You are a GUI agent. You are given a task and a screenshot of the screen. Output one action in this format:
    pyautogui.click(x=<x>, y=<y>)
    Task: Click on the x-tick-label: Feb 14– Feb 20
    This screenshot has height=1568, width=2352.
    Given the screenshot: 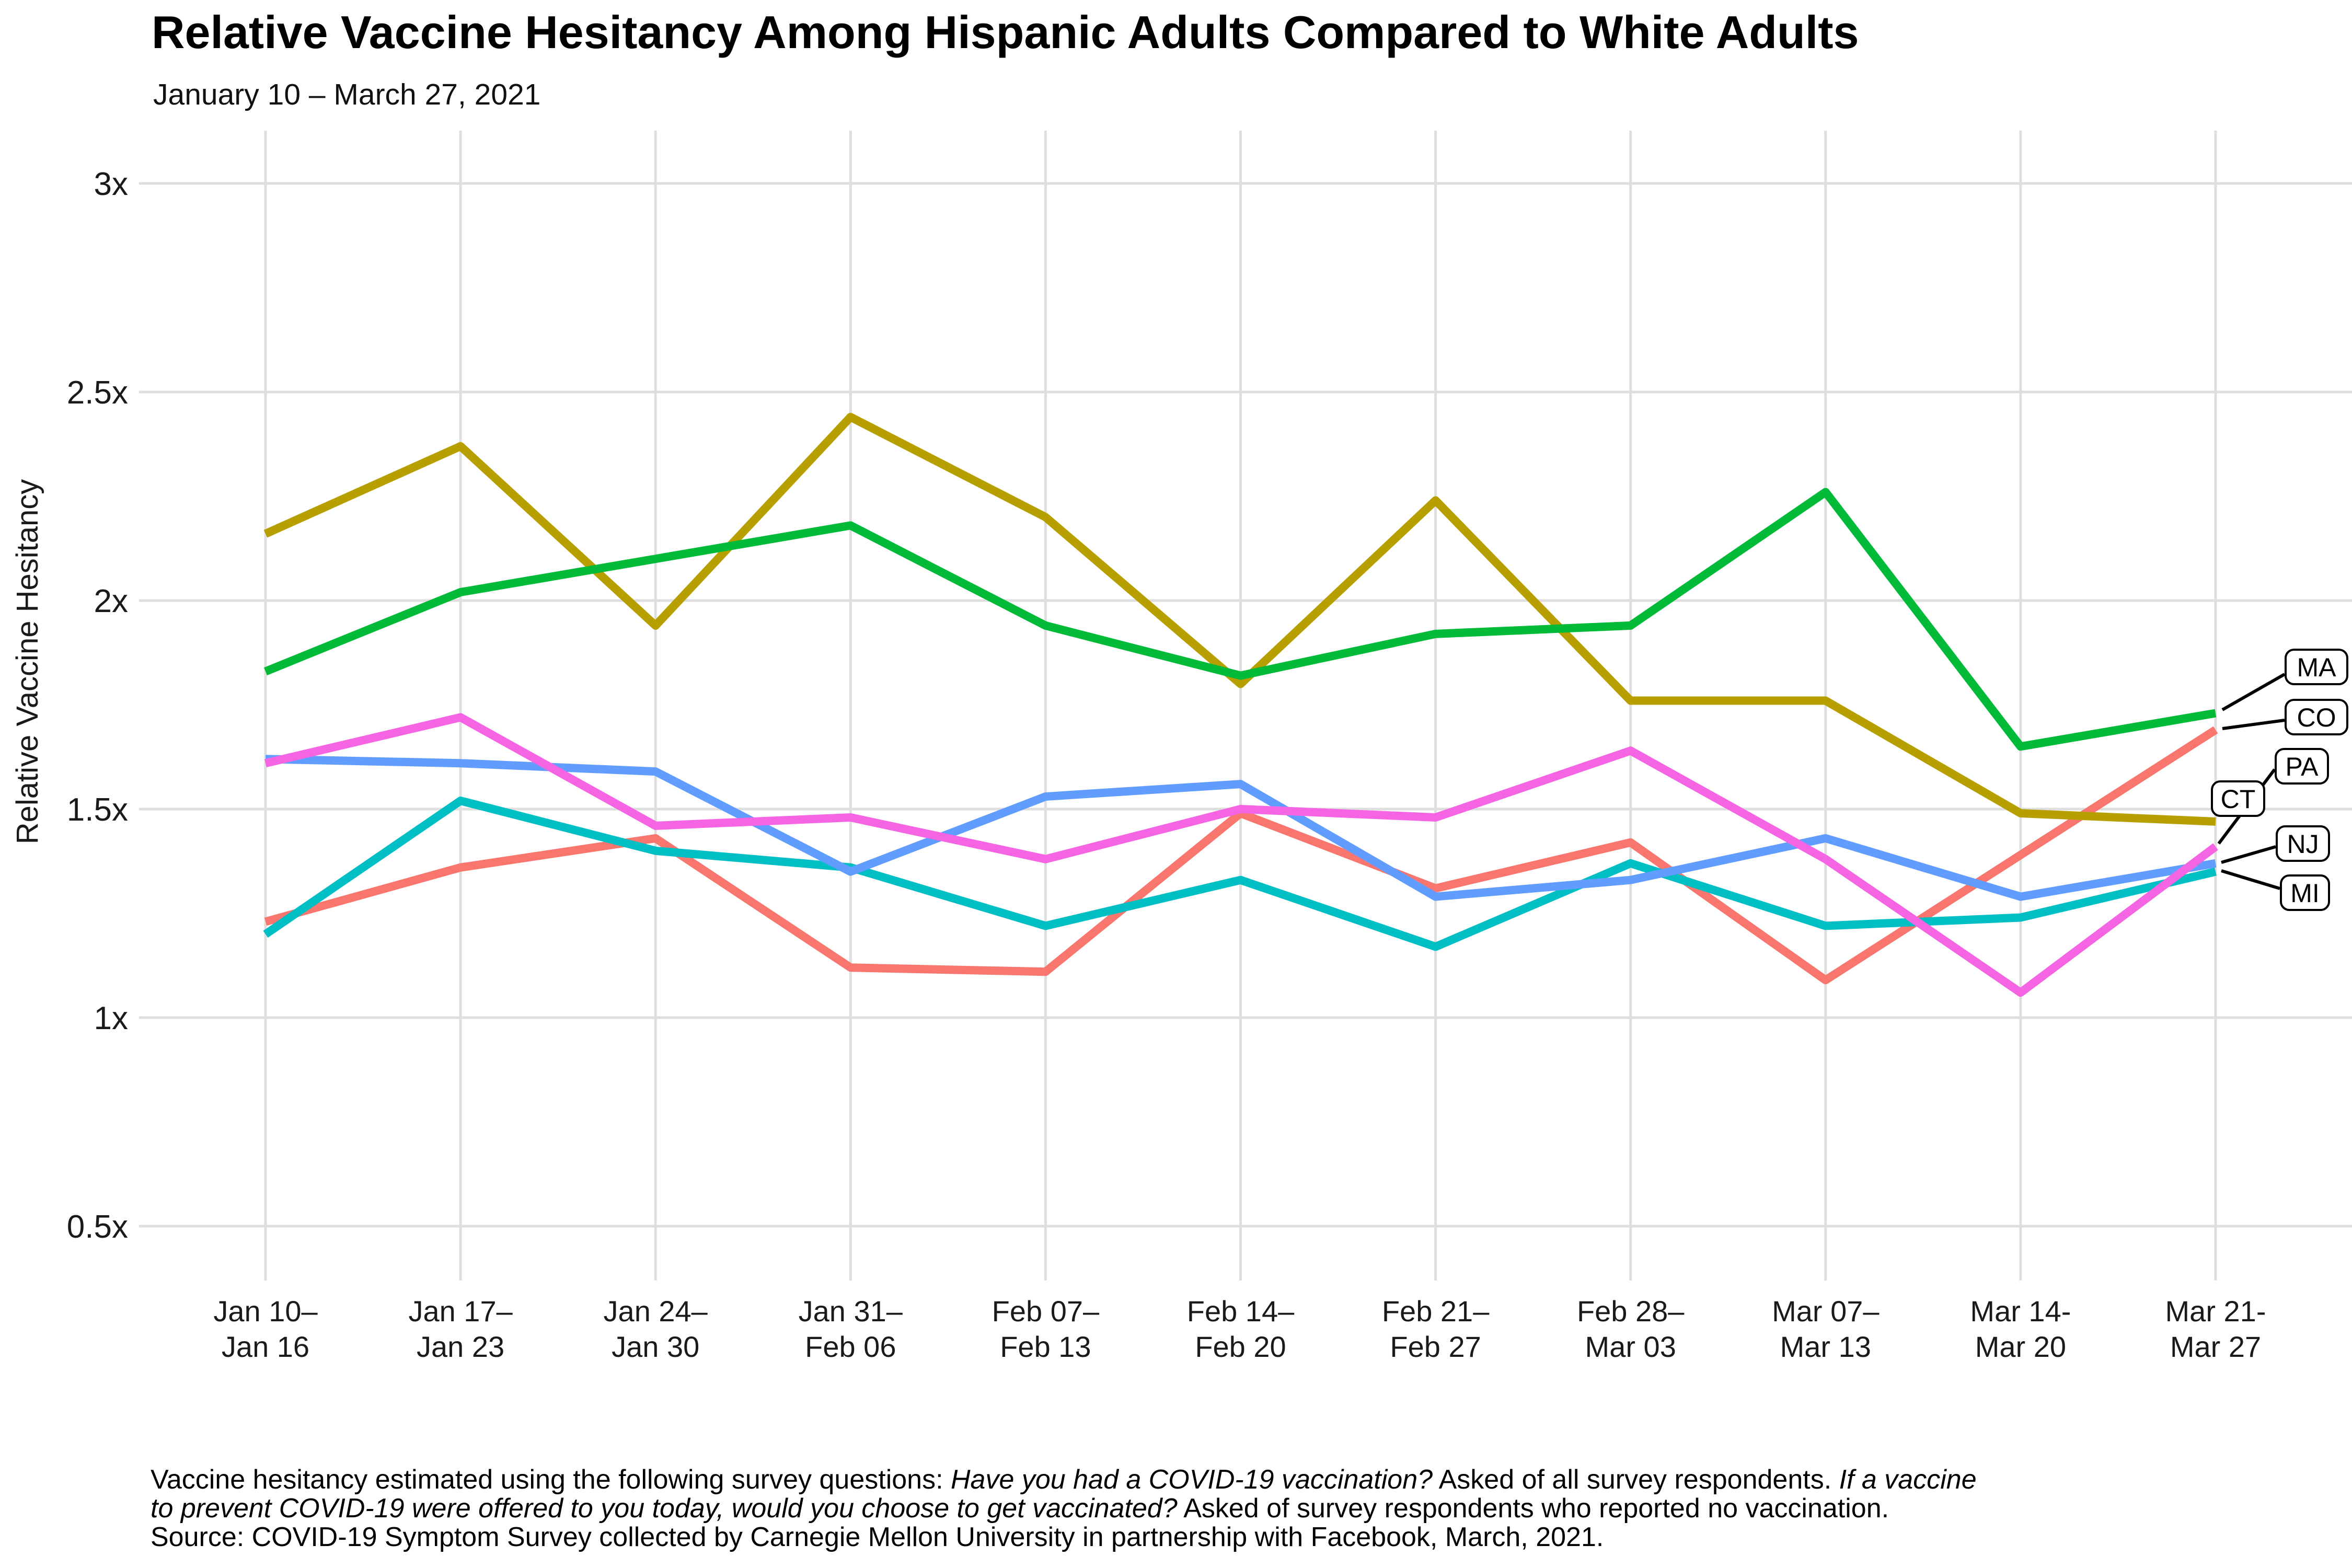 What is the action you would take?
    pyautogui.click(x=1241, y=1329)
    